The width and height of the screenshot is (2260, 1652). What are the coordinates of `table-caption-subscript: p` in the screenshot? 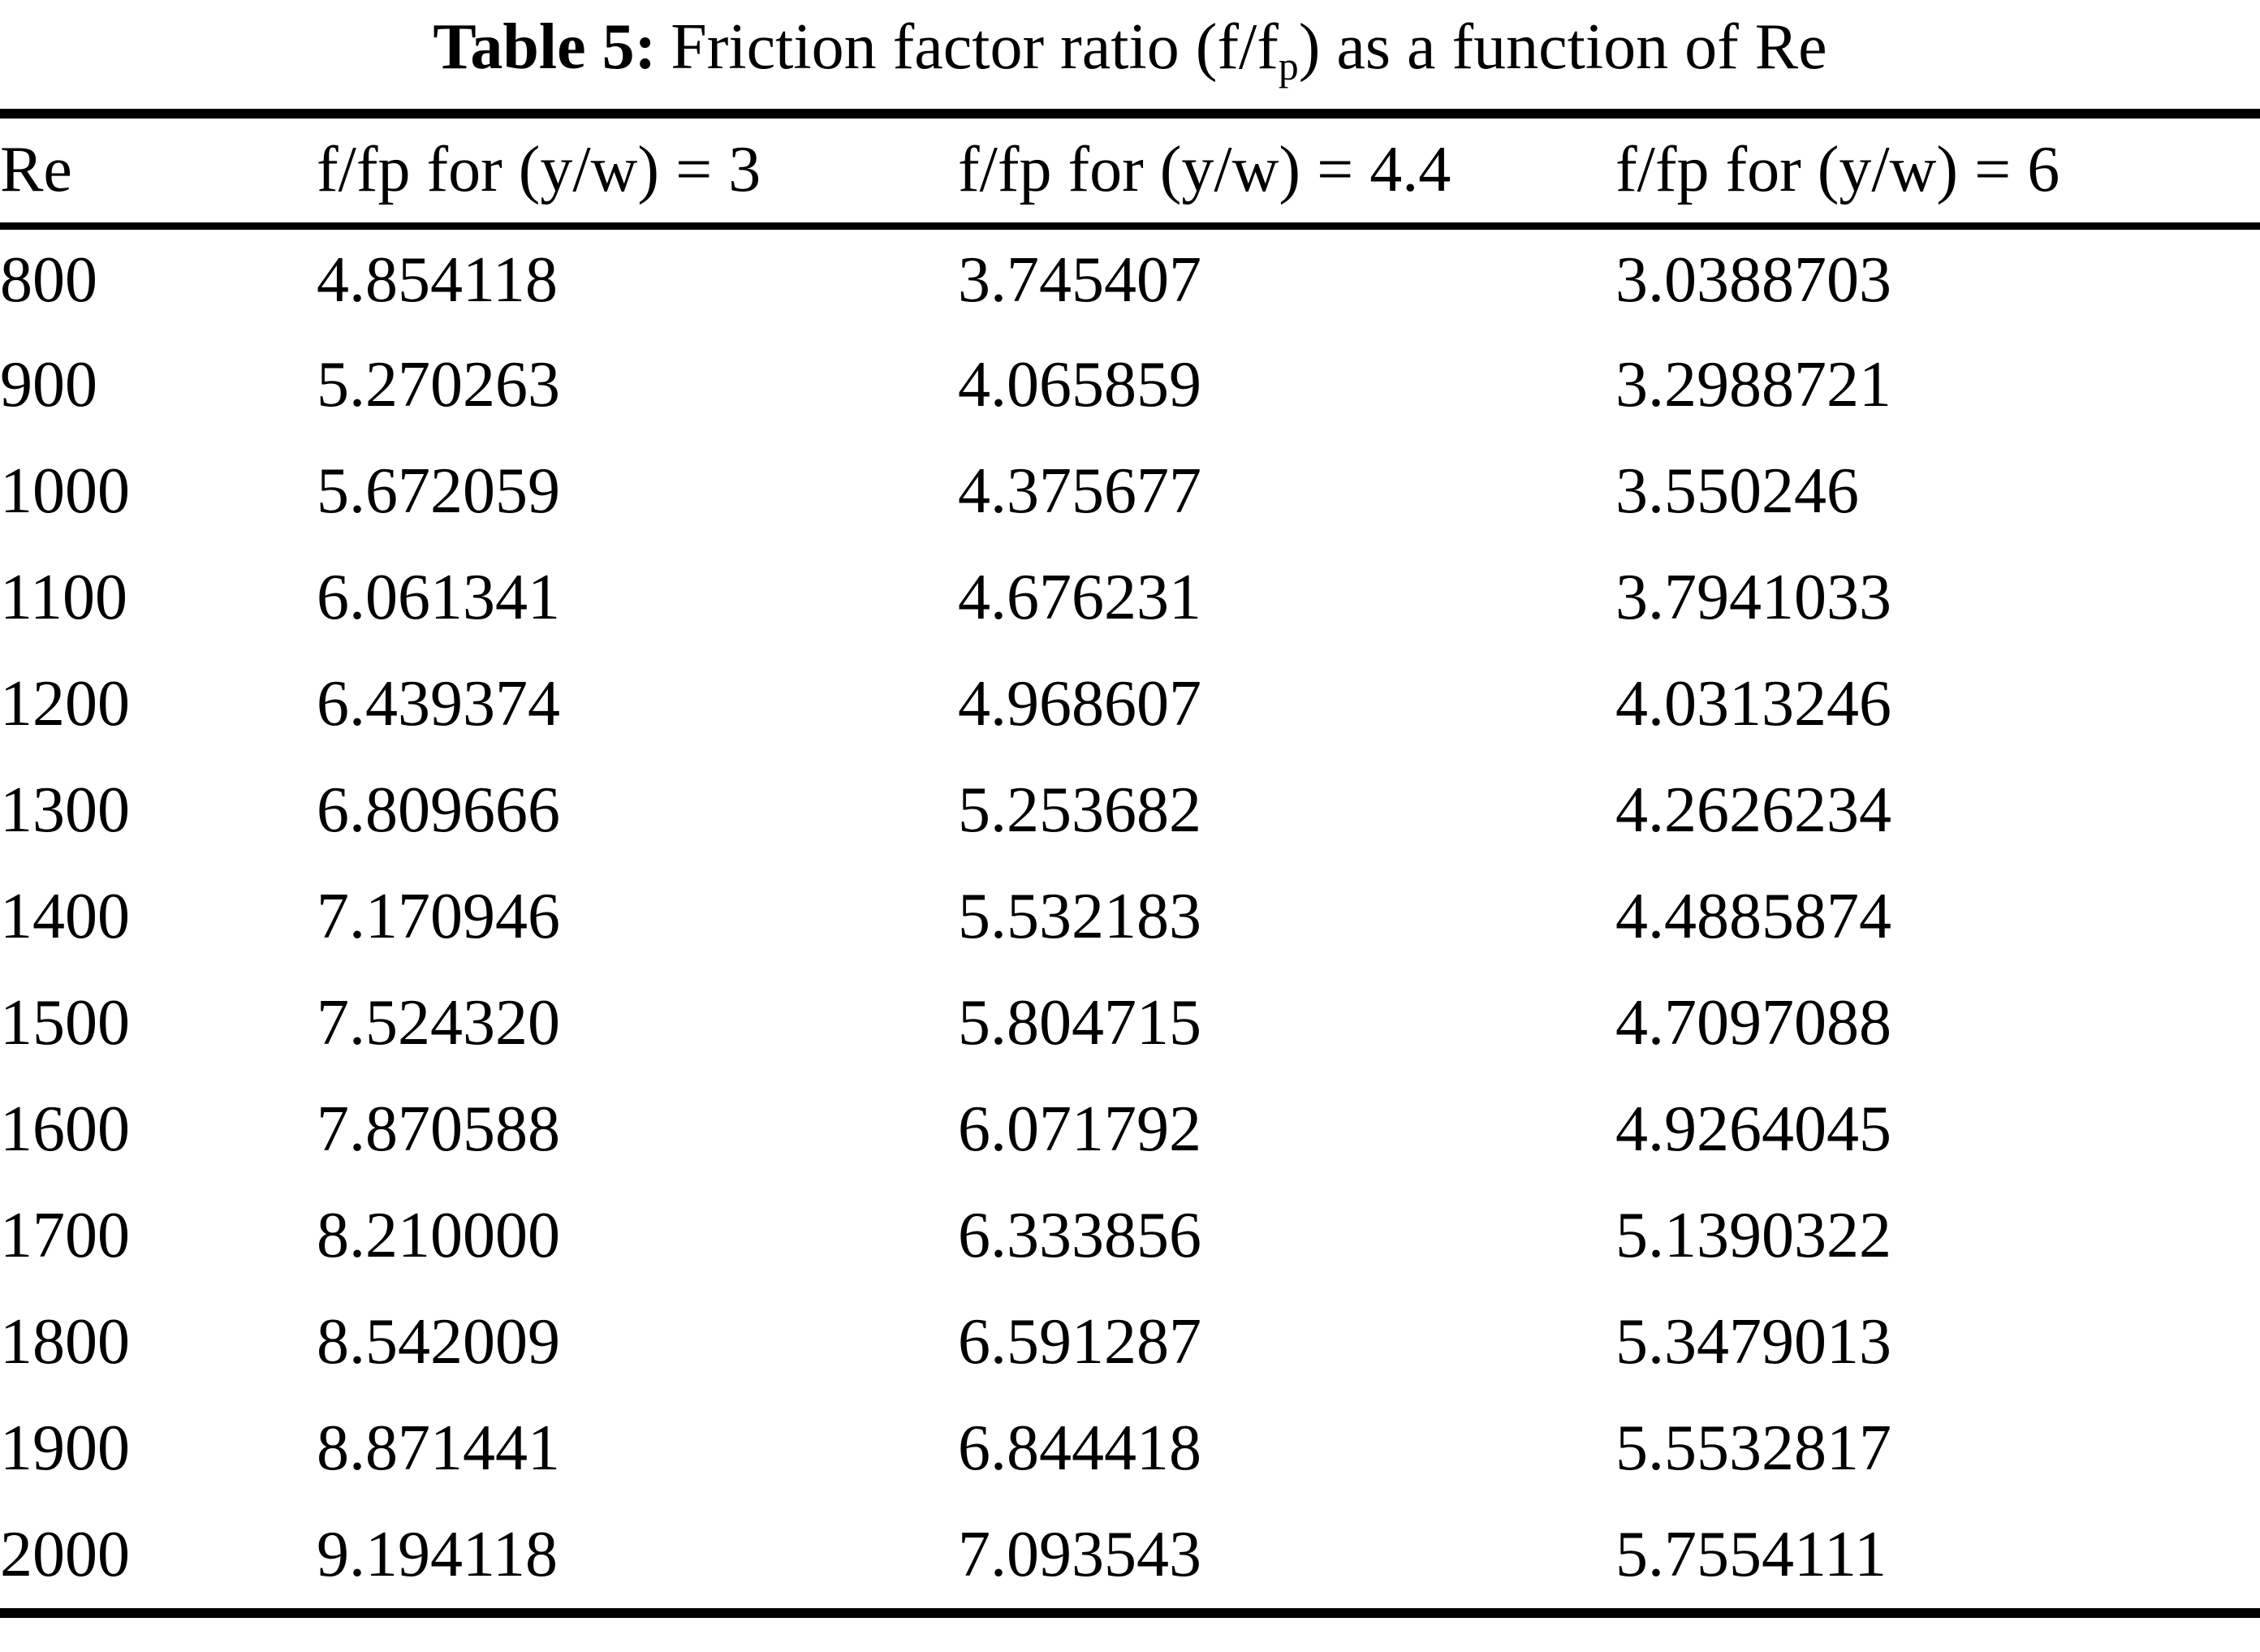 It's located at (1288, 65).